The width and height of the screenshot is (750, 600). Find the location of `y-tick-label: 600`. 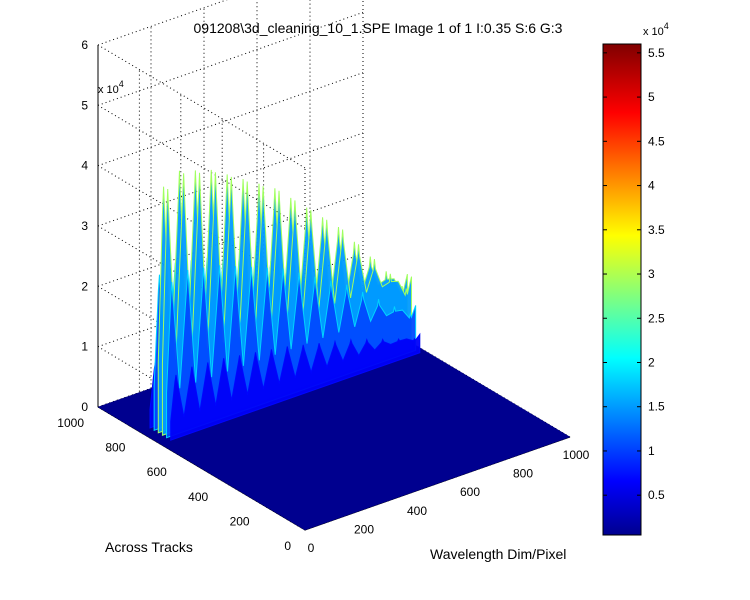

y-tick-label: 600 is located at coordinates (157, 472).